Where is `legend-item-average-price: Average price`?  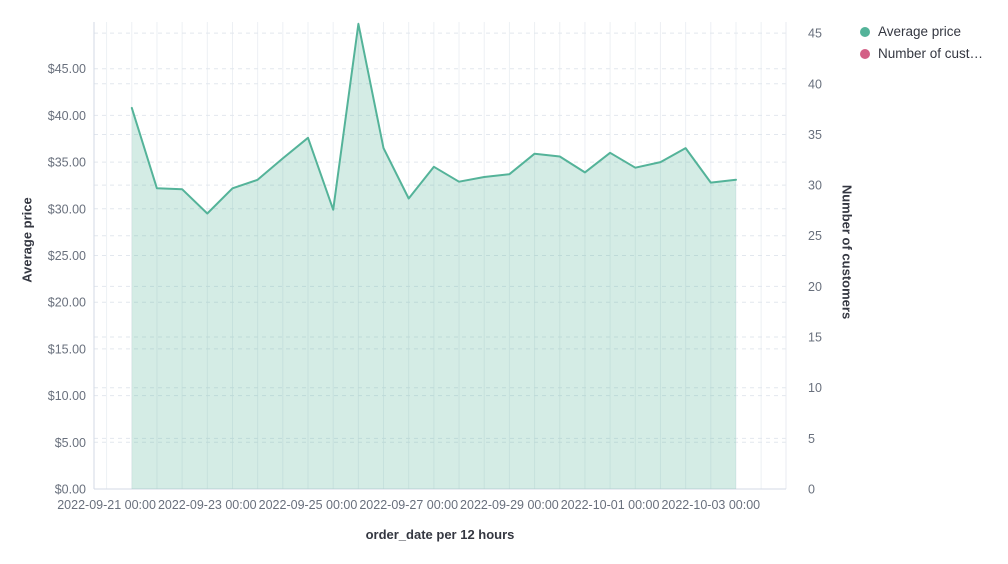
legend-item-average-price: Average price is located at coordinates (921, 31).